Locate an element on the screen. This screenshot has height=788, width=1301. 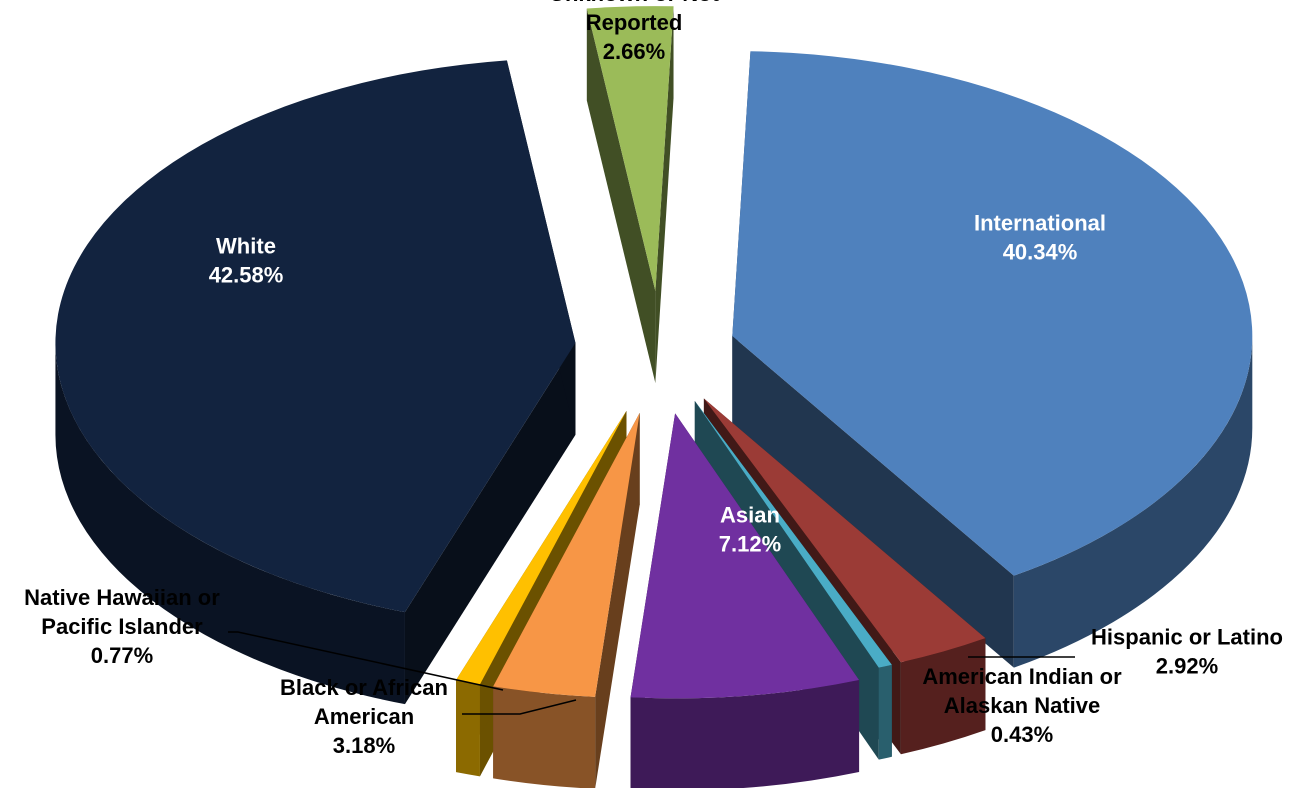
slice-black-or-african-american is located at coordinates (566, 600).